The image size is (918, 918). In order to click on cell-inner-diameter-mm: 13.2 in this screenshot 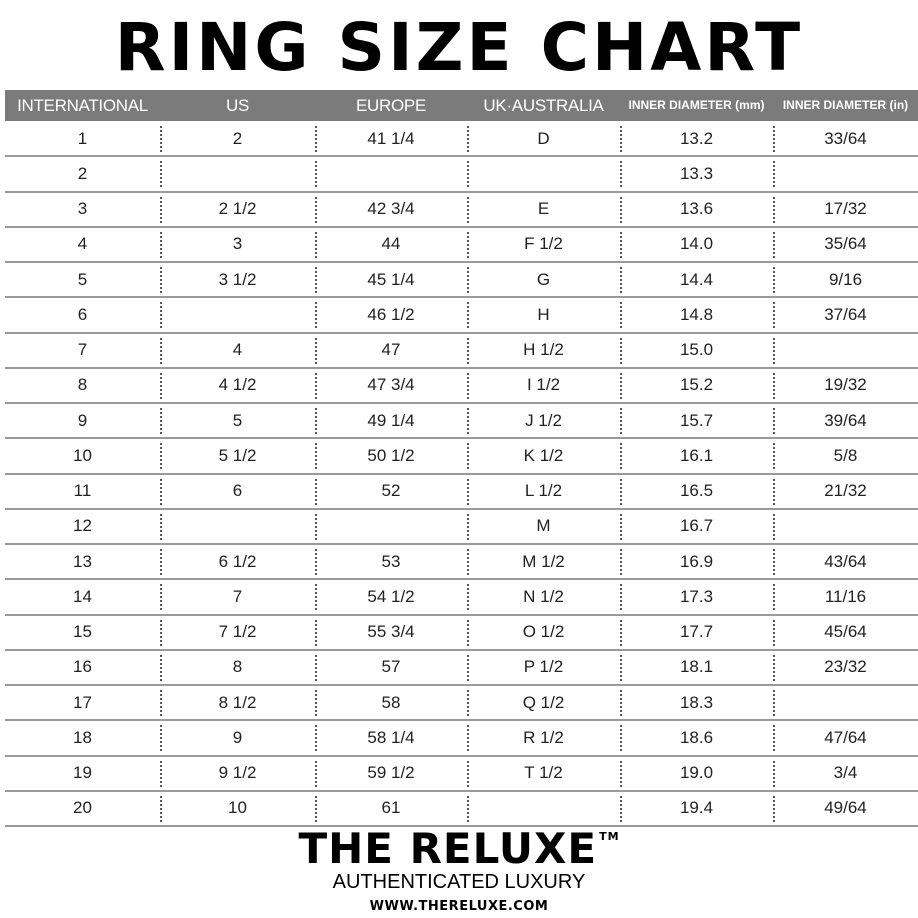, I will do `click(696, 138)`.